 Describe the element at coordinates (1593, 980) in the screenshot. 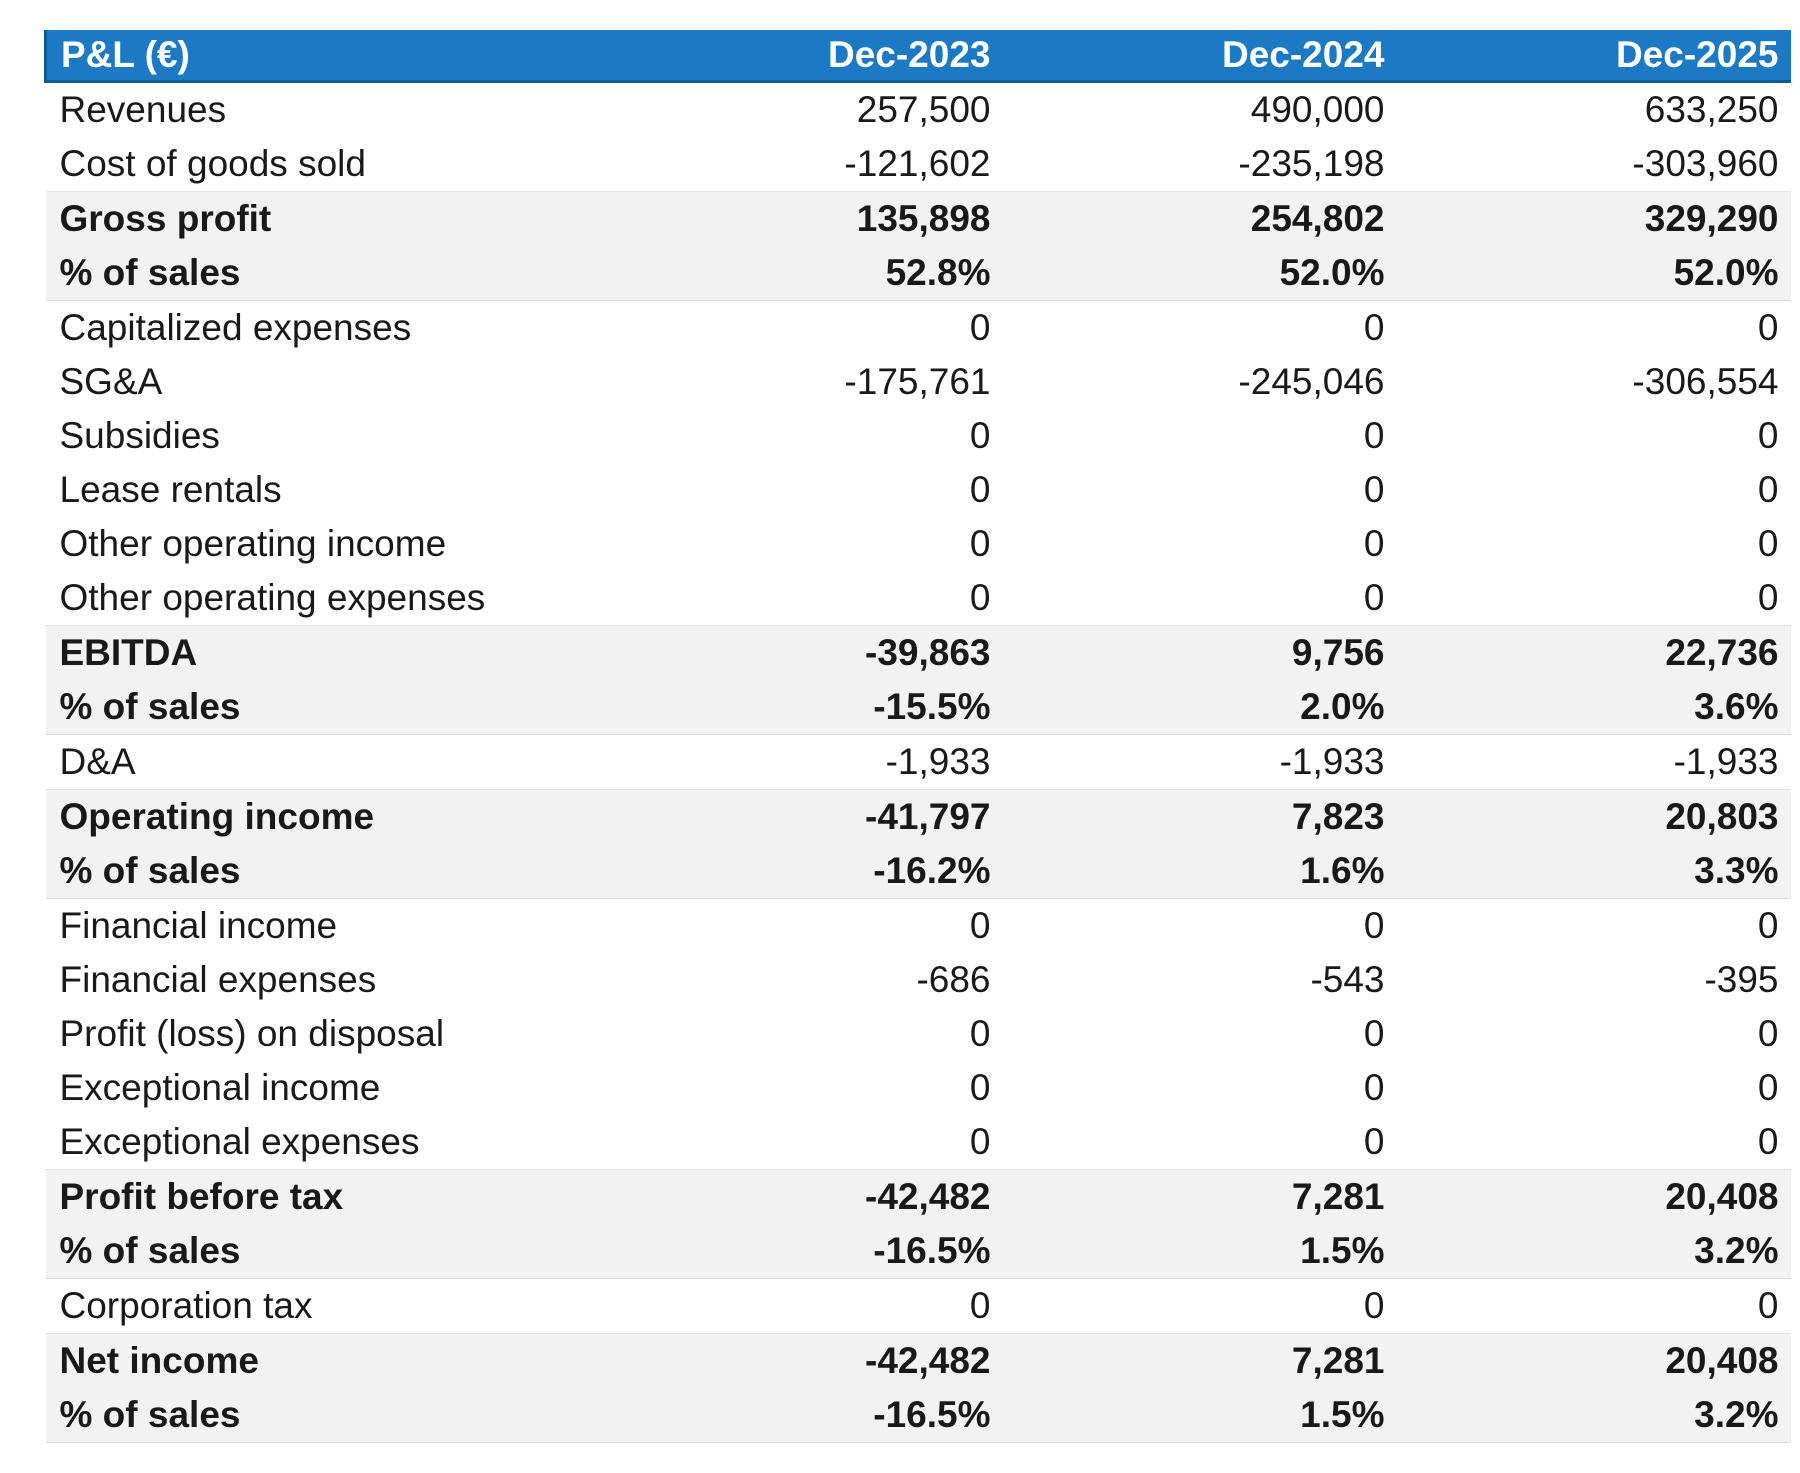

I see `cell-value: -395` at that location.